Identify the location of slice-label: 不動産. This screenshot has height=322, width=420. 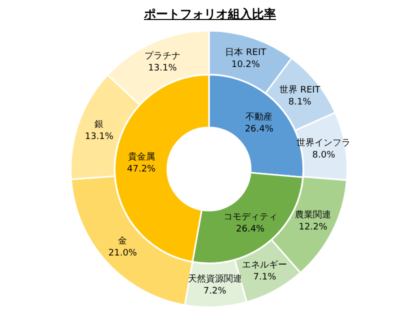
(259, 116).